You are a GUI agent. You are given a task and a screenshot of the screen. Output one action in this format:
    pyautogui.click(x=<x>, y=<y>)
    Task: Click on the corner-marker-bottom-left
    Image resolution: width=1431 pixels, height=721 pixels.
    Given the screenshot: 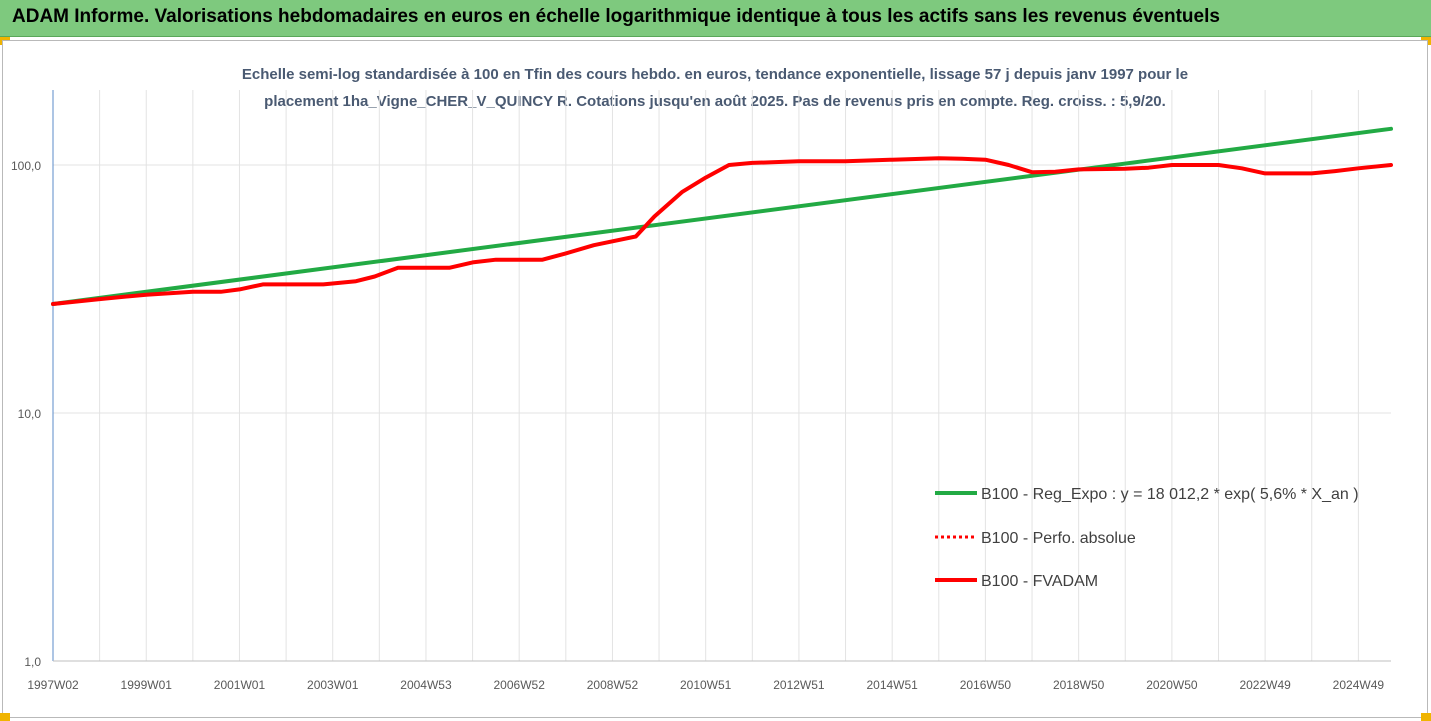 What is the action you would take?
    pyautogui.click(x=5, y=717)
    